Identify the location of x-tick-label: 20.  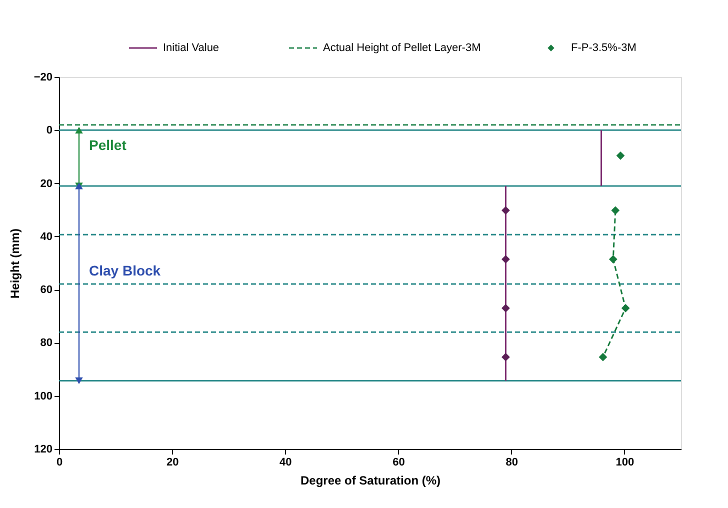
(172, 462).